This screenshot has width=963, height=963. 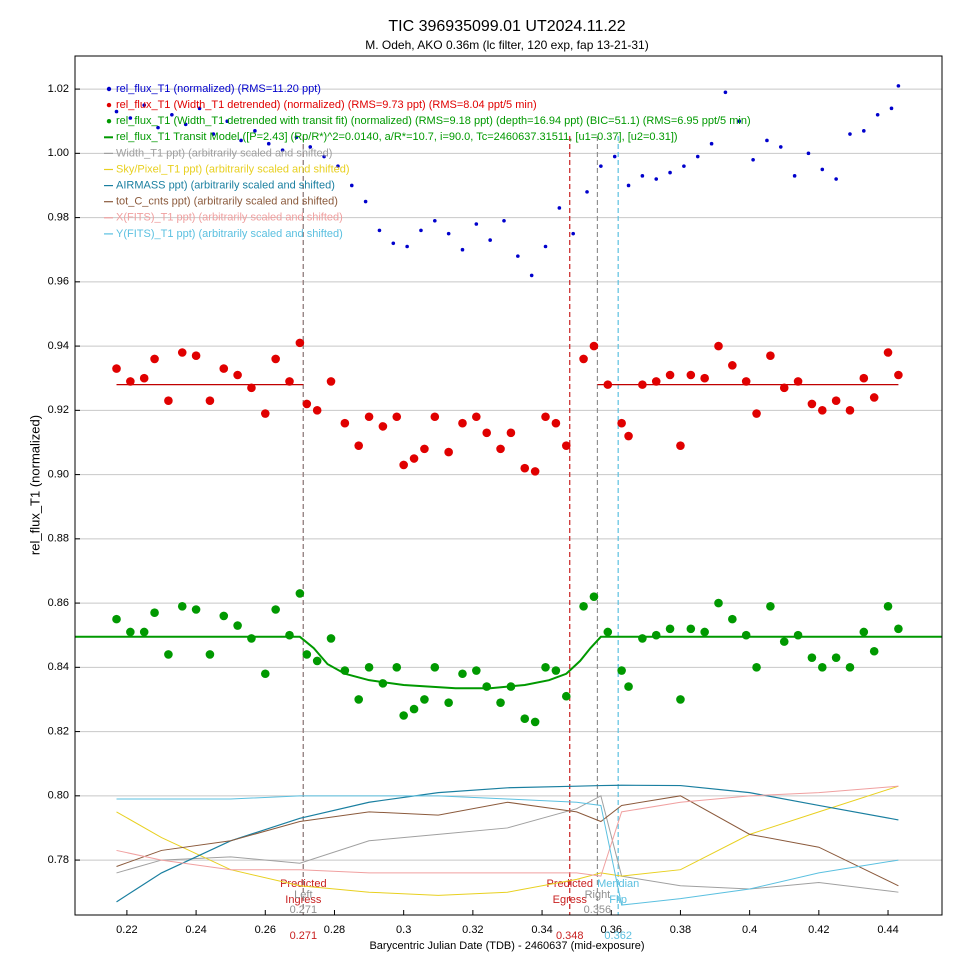 What do you see at coordinates (570, 900) in the screenshot?
I see `marker-label: Egress` at bounding box center [570, 900].